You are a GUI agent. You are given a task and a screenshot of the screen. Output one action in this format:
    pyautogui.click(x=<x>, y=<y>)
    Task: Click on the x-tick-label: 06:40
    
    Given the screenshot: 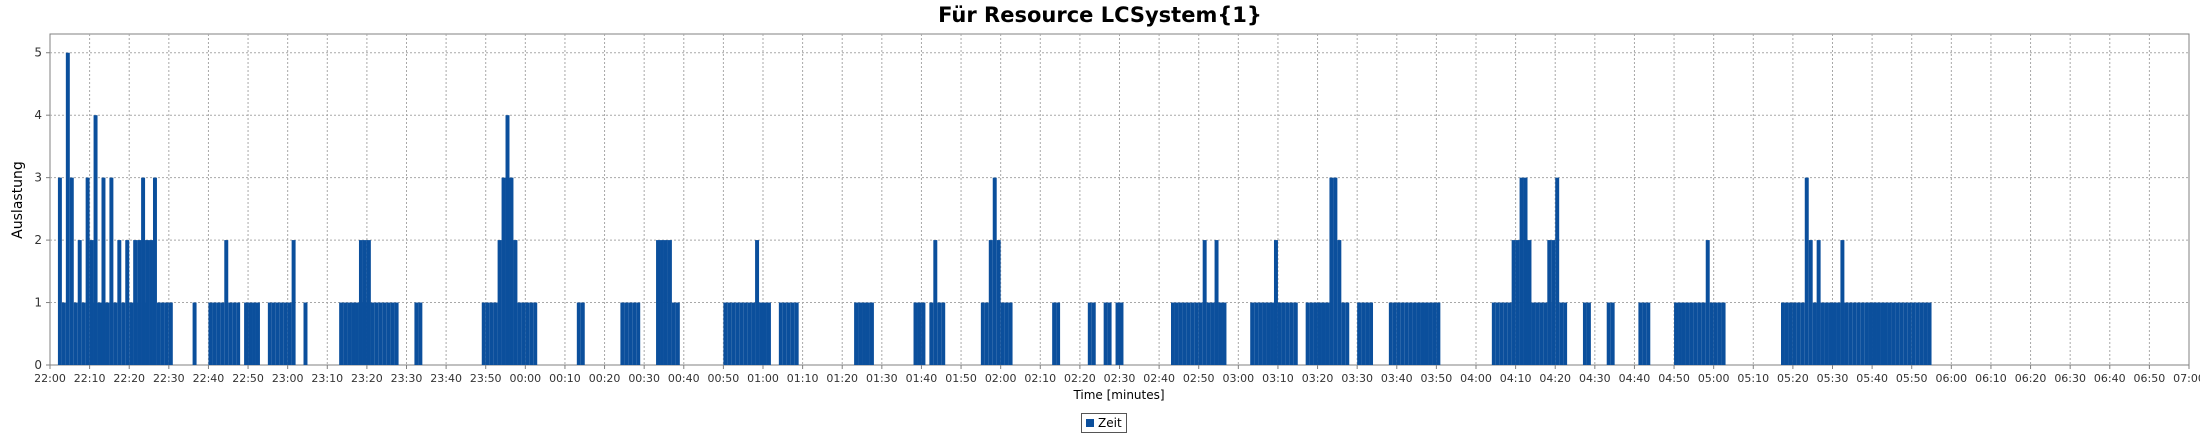 What is the action you would take?
    pyautogui.click(x=2110, y=378)
    